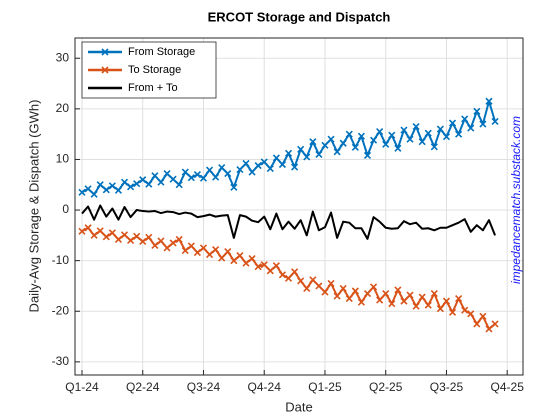  Describe the element at coordinates (325, 387) in the screenshot. I see `x-tick-label: Q1-25` at that location.